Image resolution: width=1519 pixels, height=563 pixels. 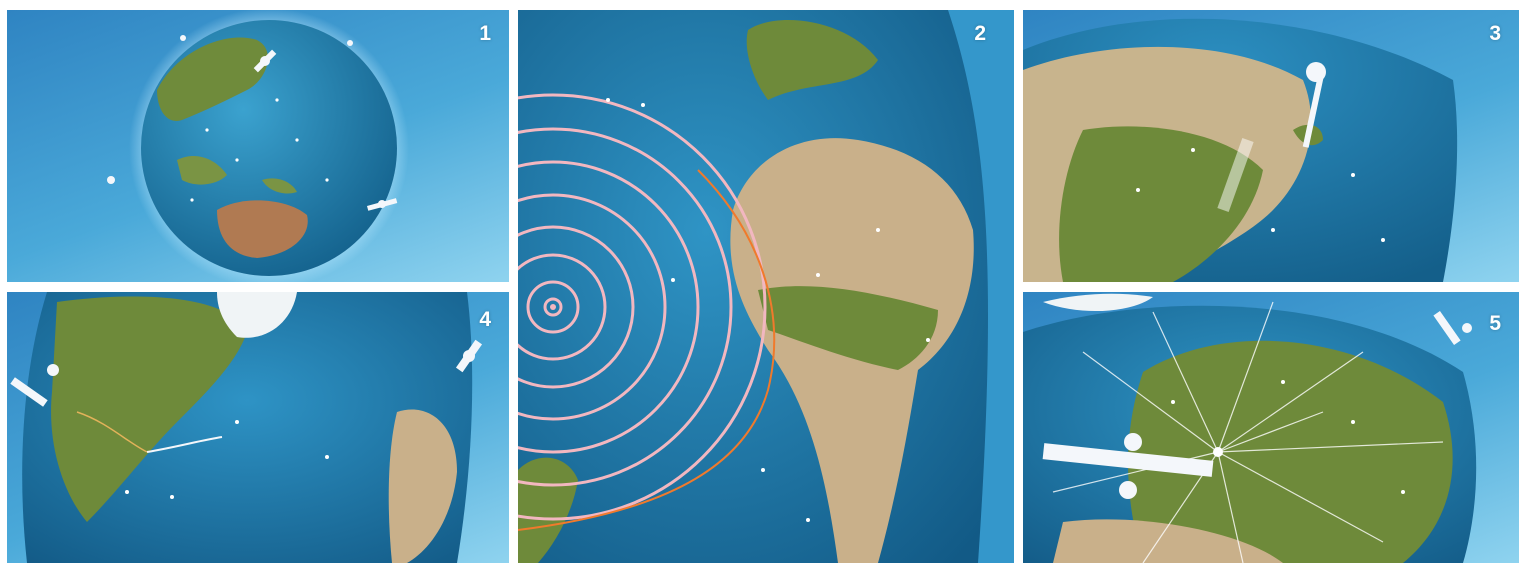 I want to click on globe-asia-scene, so click(x=1240, y=150).